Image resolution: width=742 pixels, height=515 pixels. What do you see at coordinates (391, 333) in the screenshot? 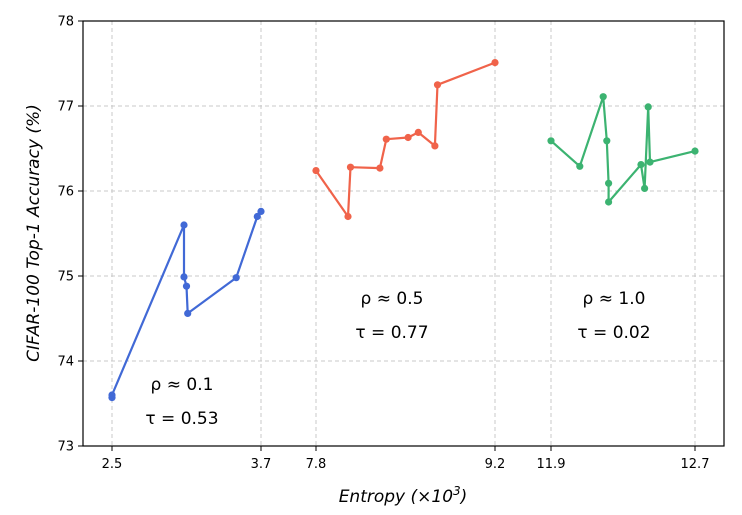
I see `annotation-tau: τ = 0.77` at bounding box center [391, 333].